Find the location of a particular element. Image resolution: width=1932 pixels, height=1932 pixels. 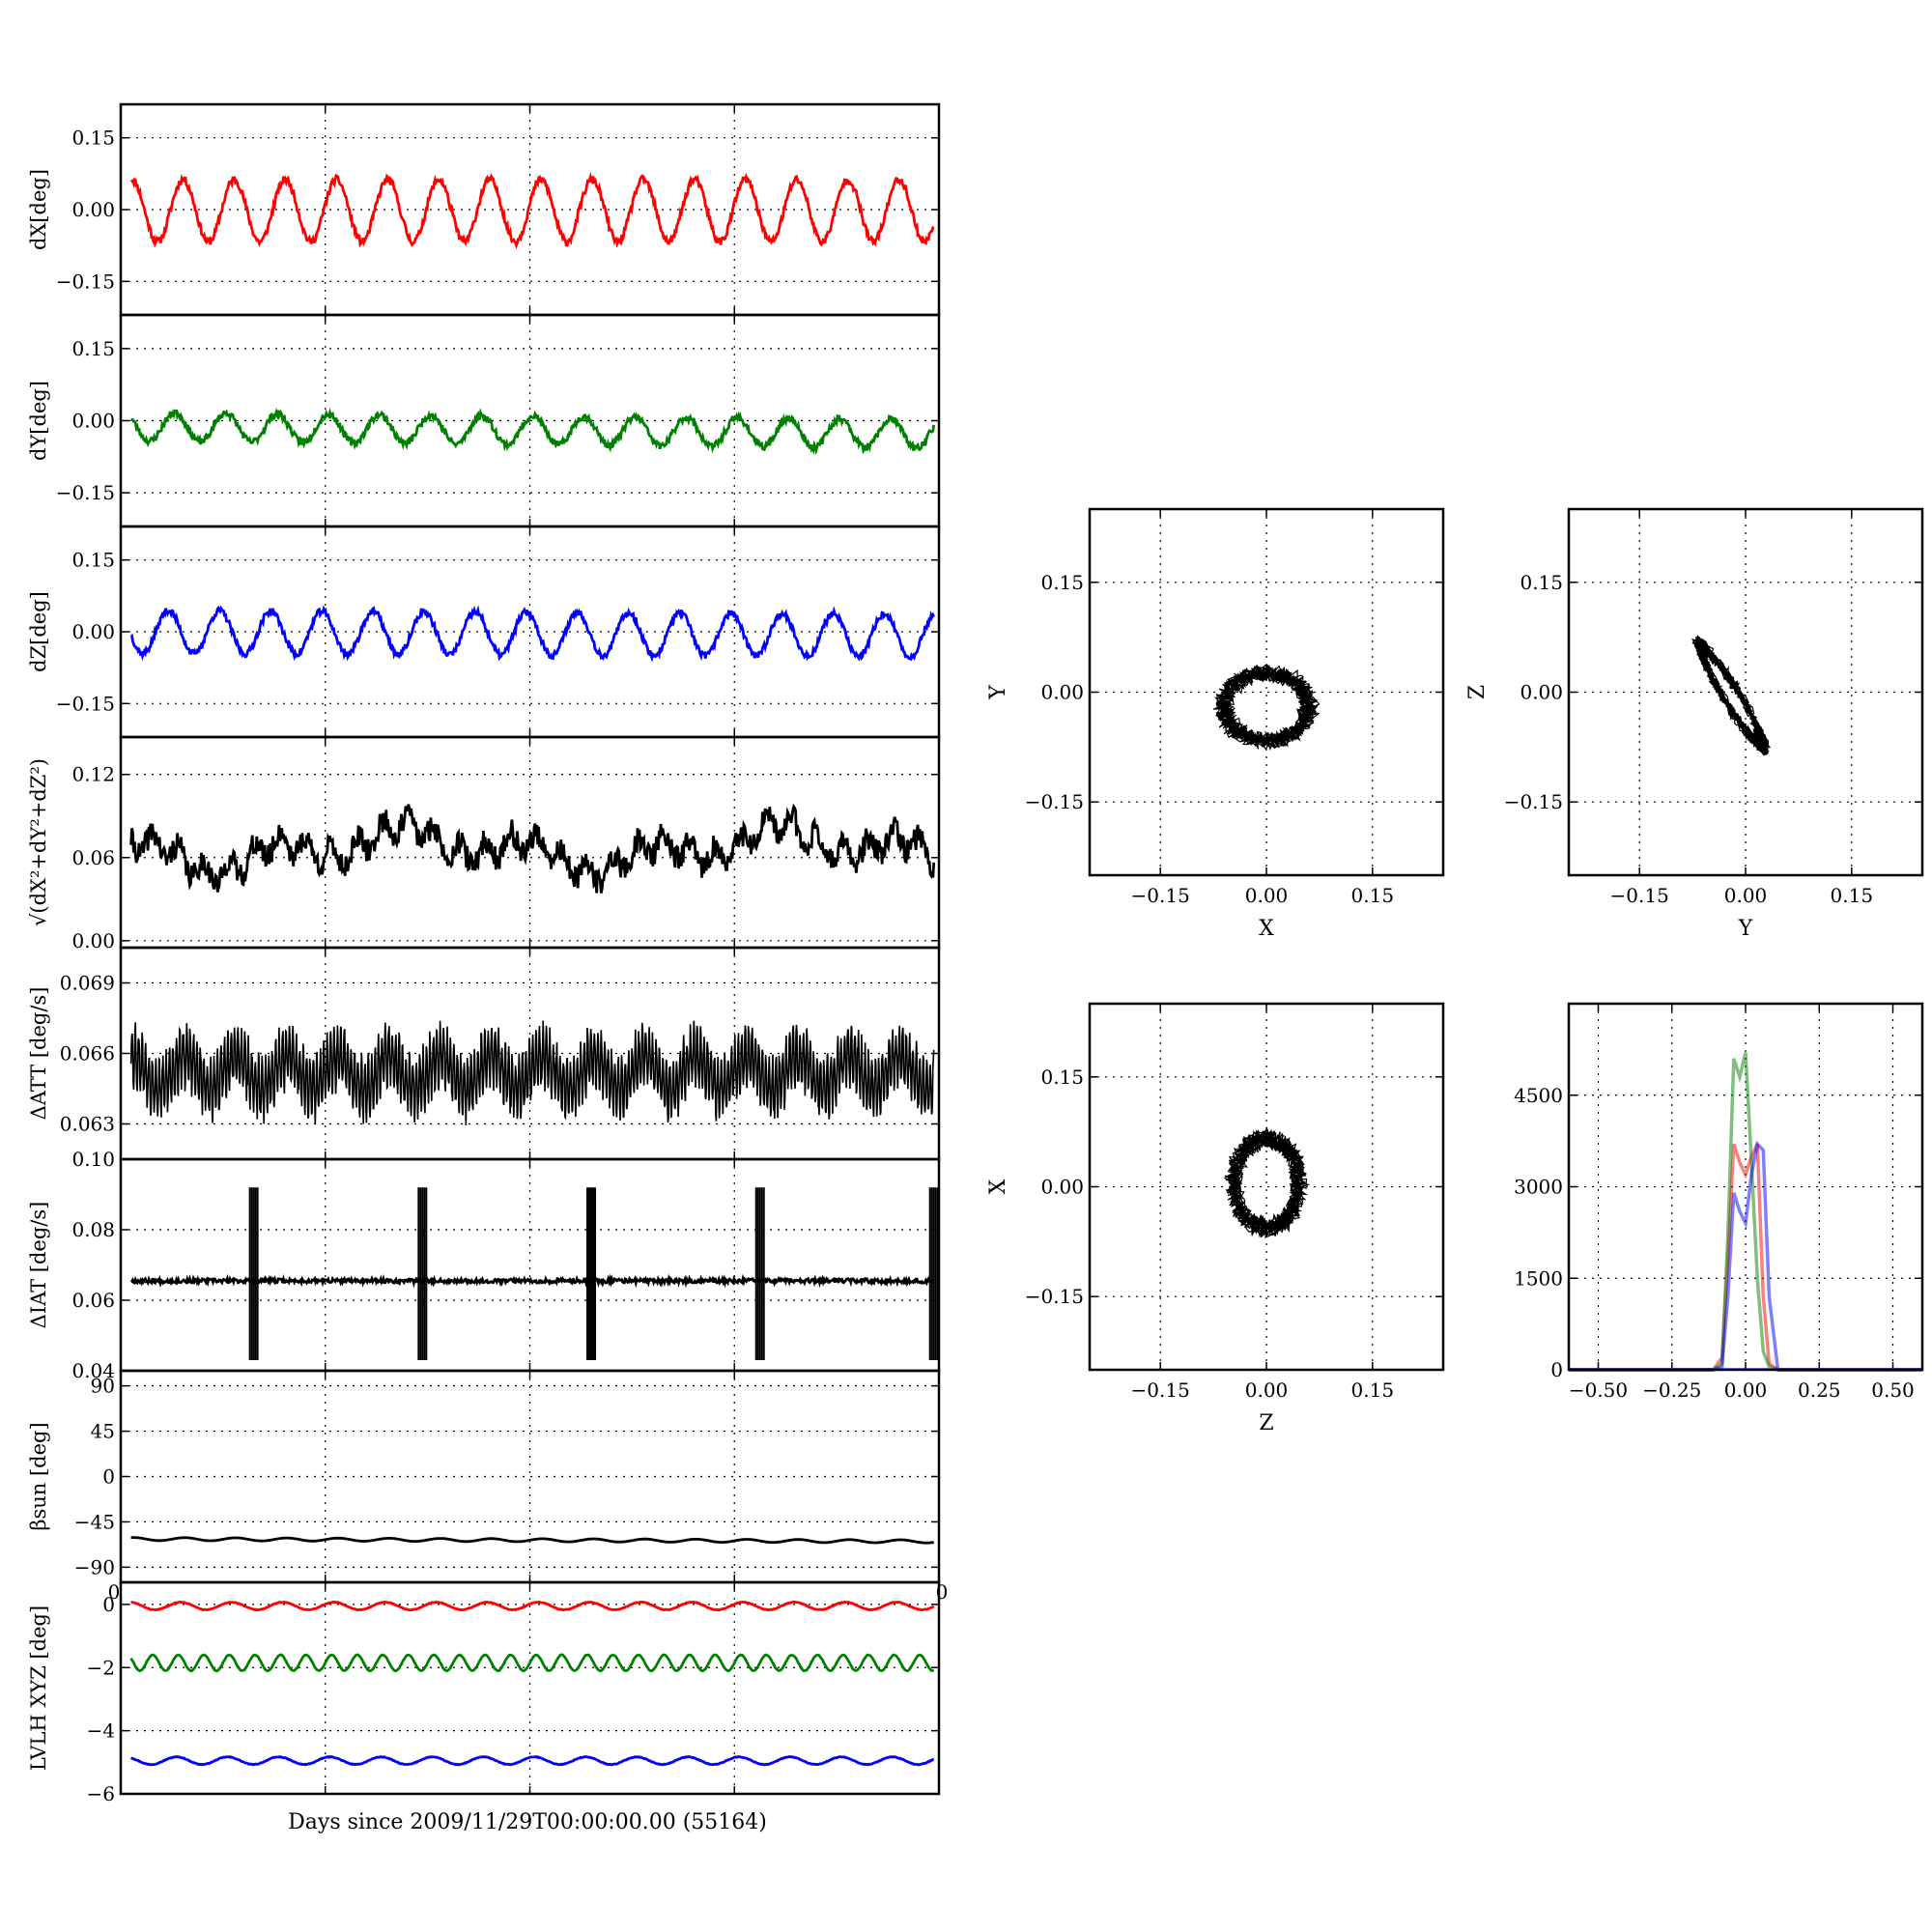

dy-panel: −0.15 0.00 0.15 dY[deg] is located at coordinates (484, 420).